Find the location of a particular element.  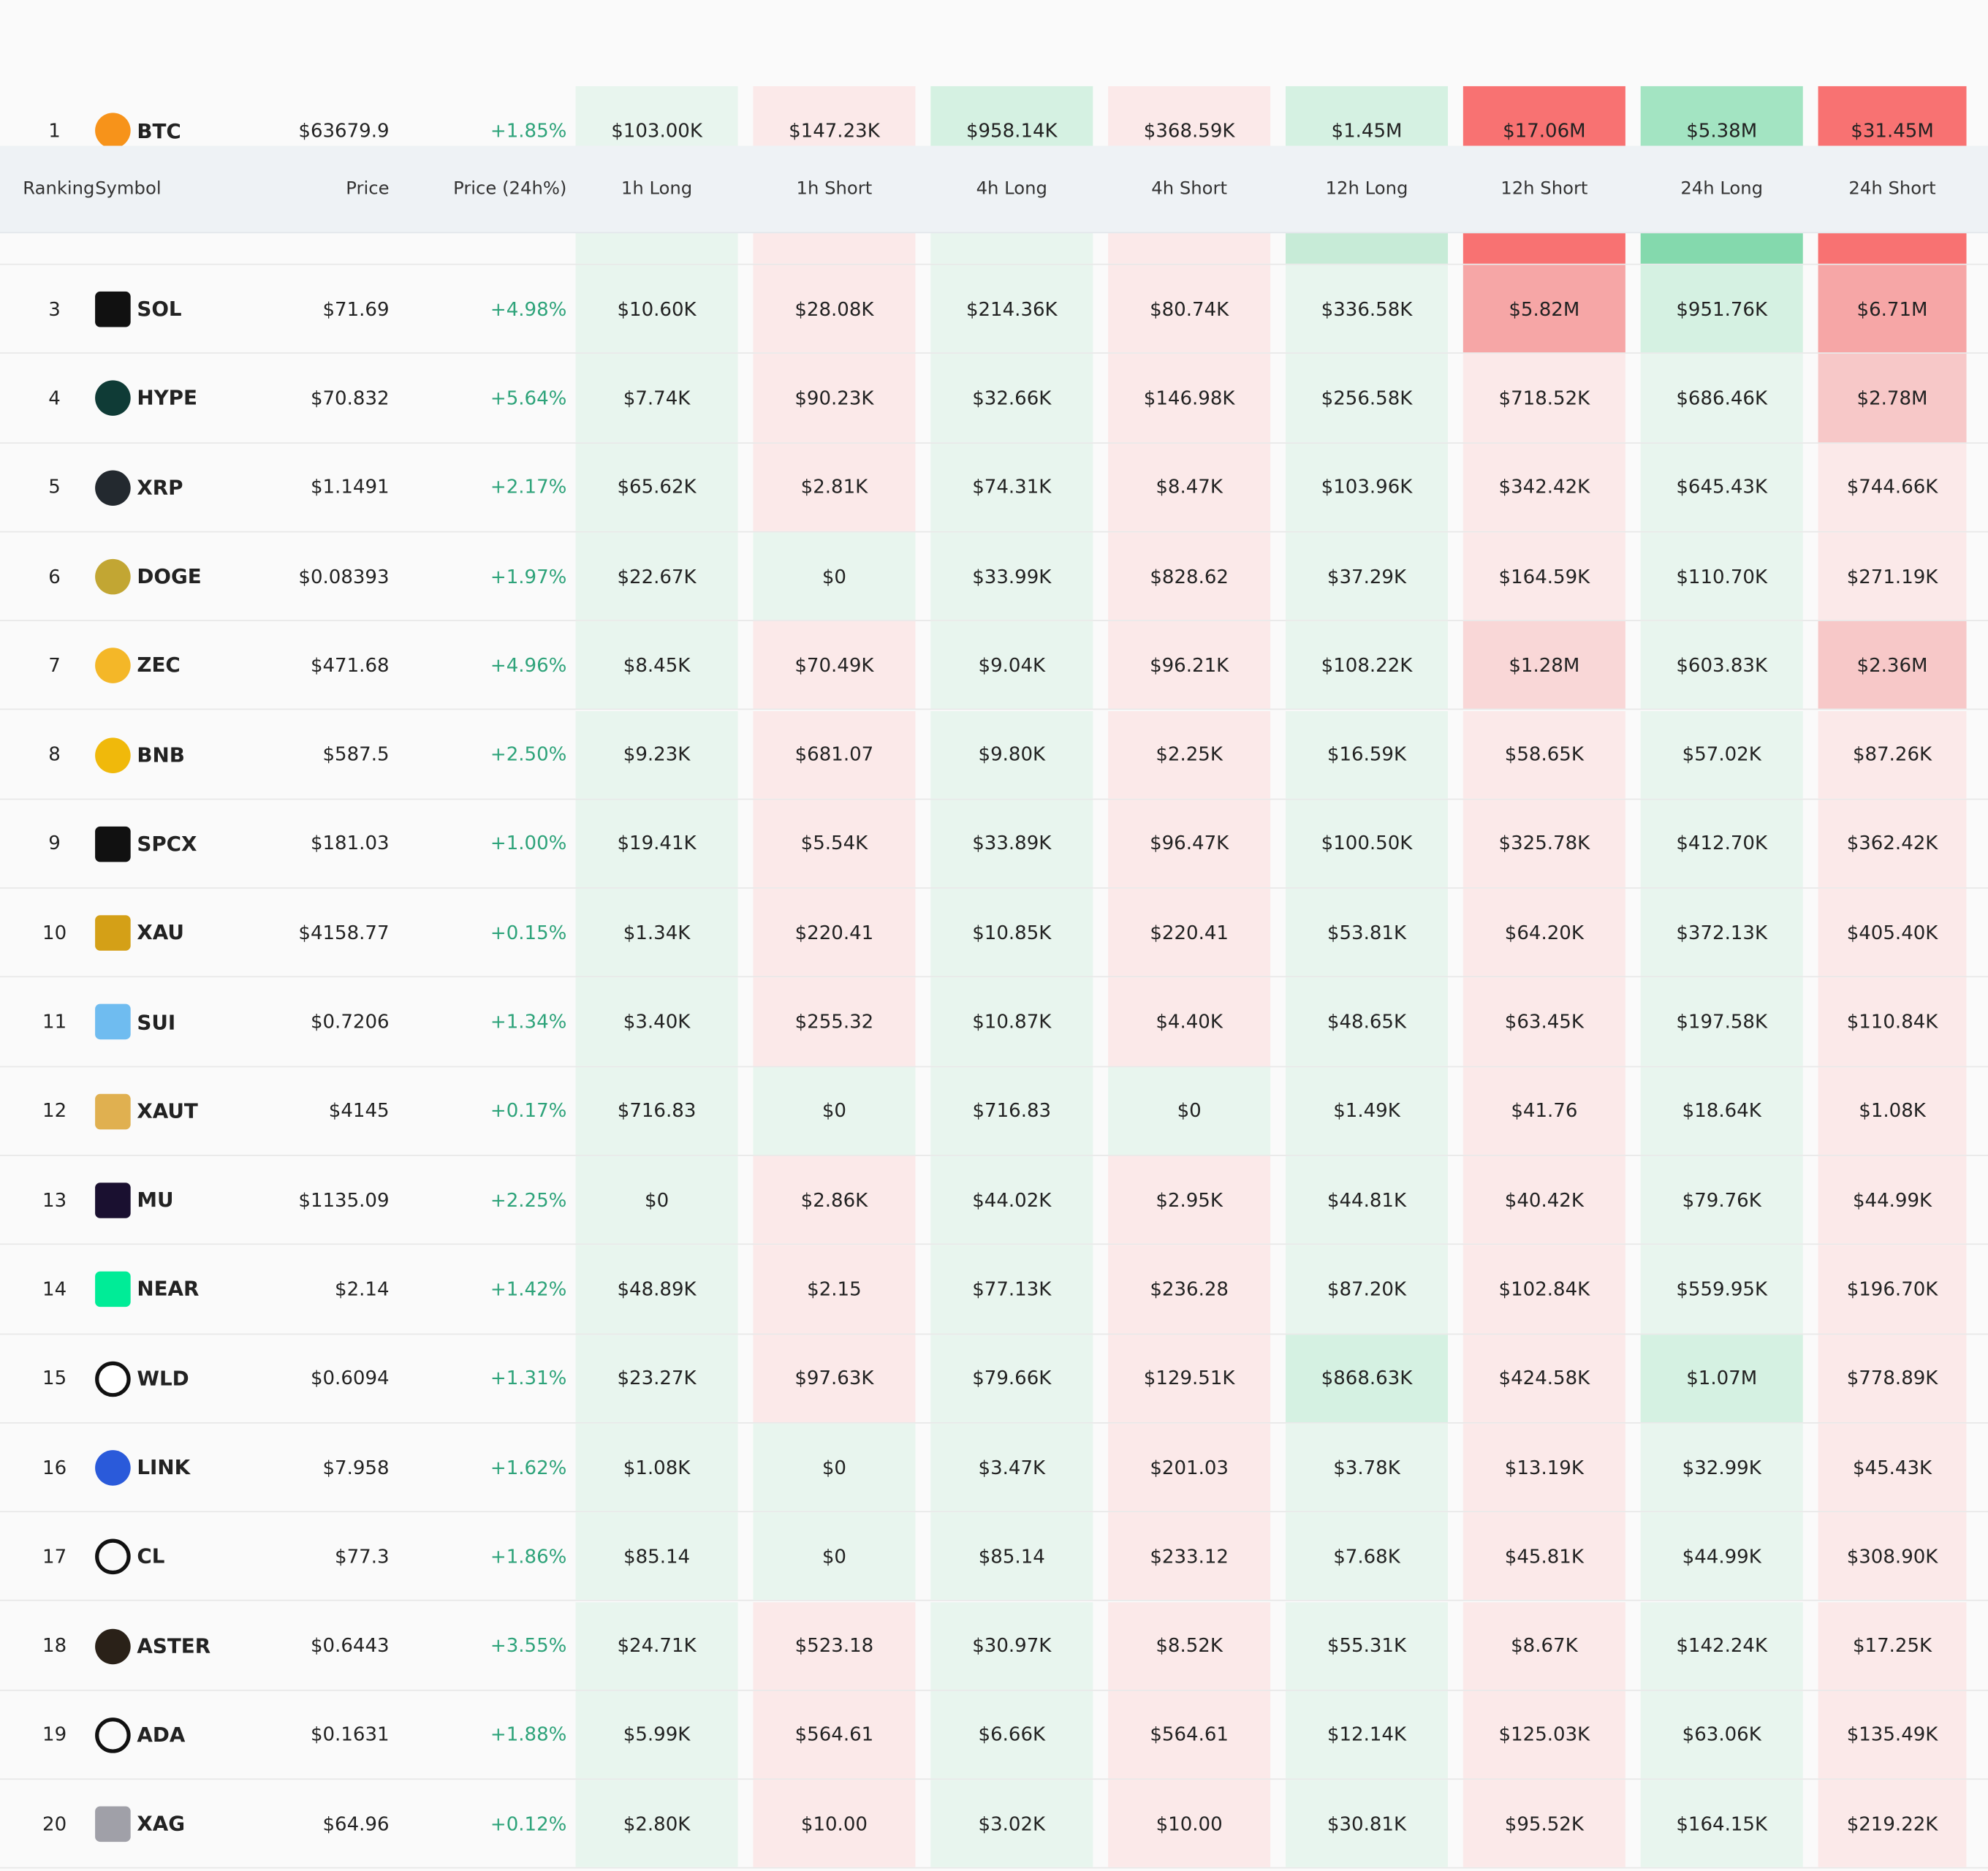

amount-cell: $1.08K is located at coordinates (656, 1467).